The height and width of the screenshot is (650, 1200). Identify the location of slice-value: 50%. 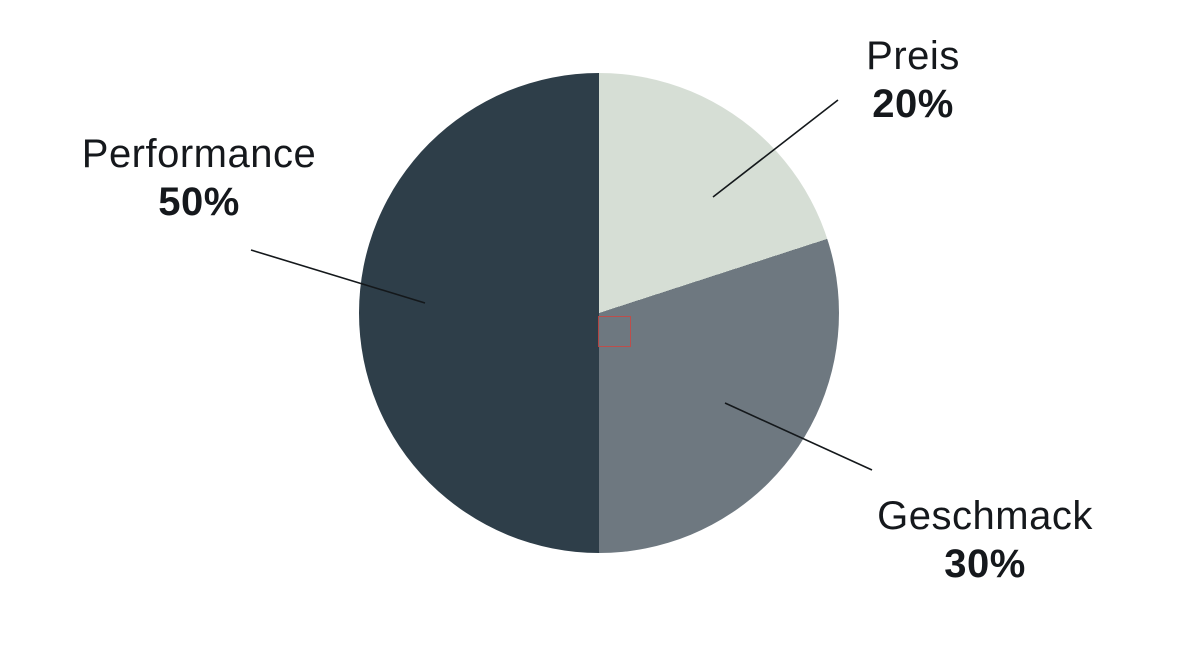
(199, 202).